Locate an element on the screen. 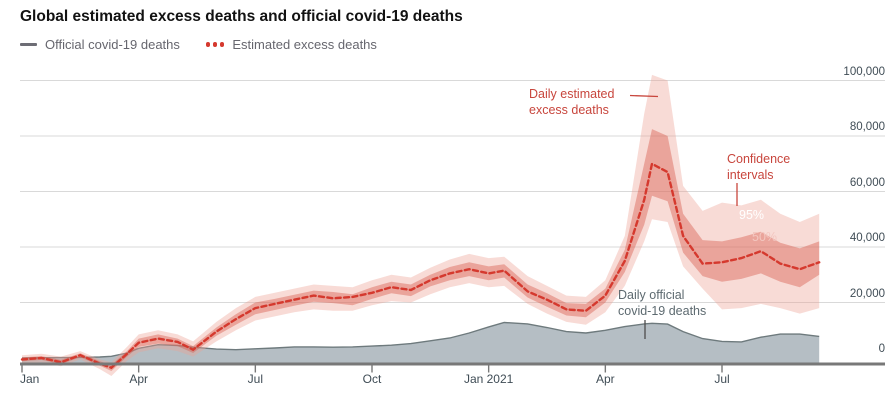  annotation-confidence-intervals: Confidence intervals is located at coordinates (759, 167).